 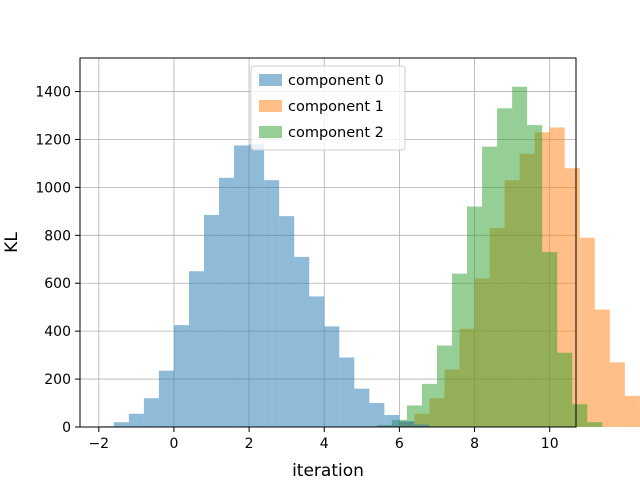 What do you see at coordinates (12, 242) in the screenshot?
I see `y-axis-title: KL` at bounding box center [12, 242].